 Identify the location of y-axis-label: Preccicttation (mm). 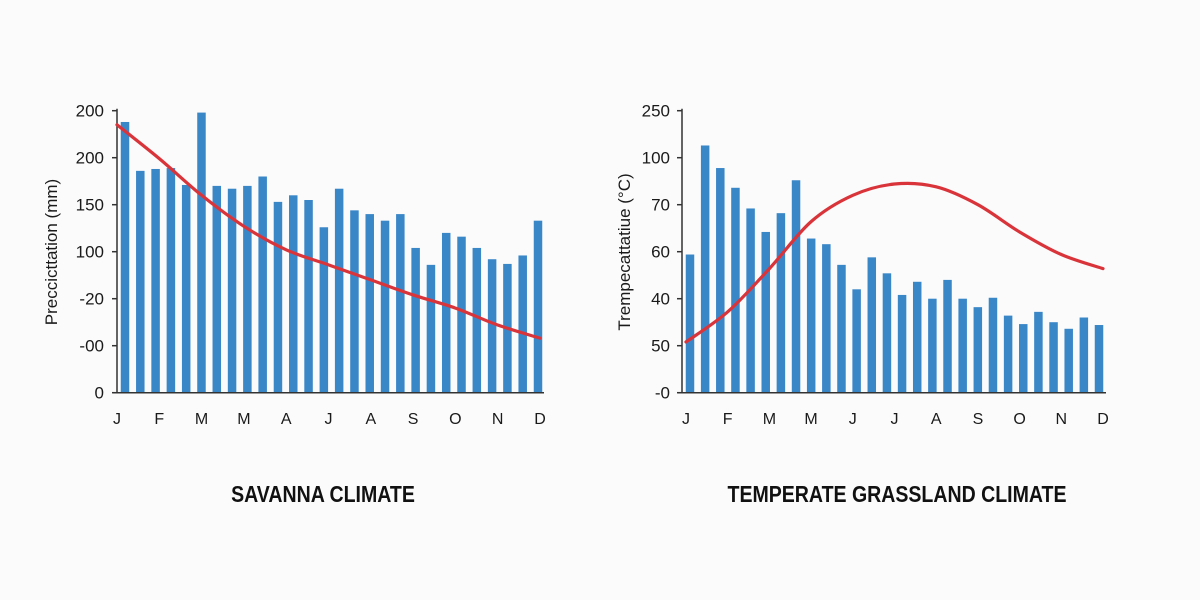
(51, 252).